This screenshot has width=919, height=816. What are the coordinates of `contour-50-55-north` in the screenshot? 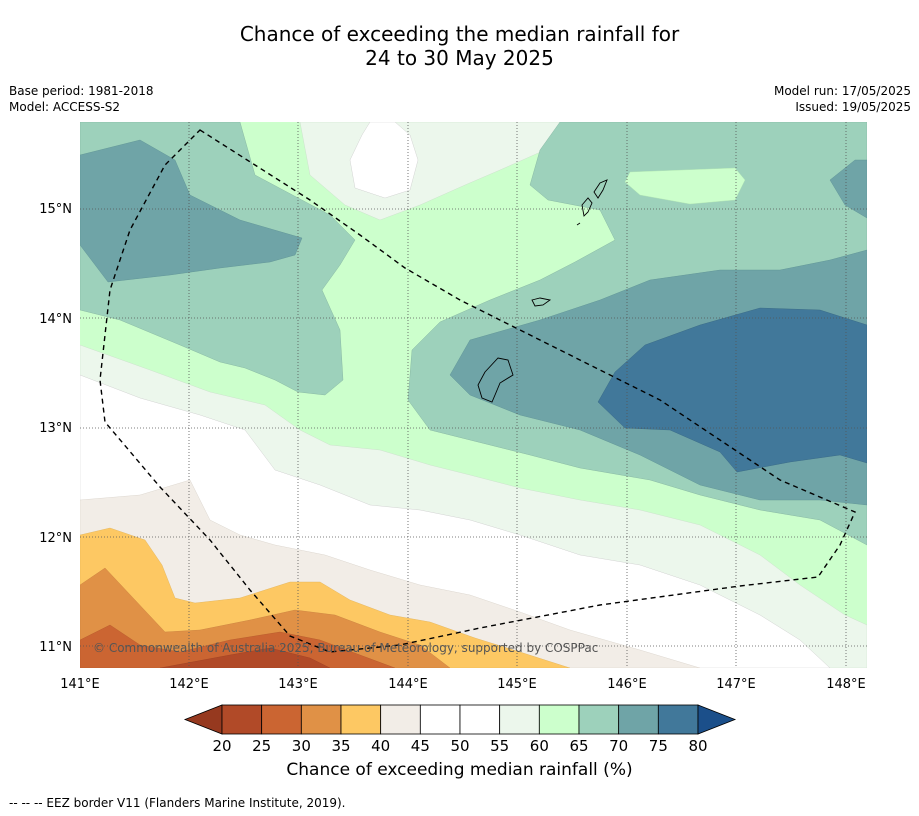 It's located at (384, 160).